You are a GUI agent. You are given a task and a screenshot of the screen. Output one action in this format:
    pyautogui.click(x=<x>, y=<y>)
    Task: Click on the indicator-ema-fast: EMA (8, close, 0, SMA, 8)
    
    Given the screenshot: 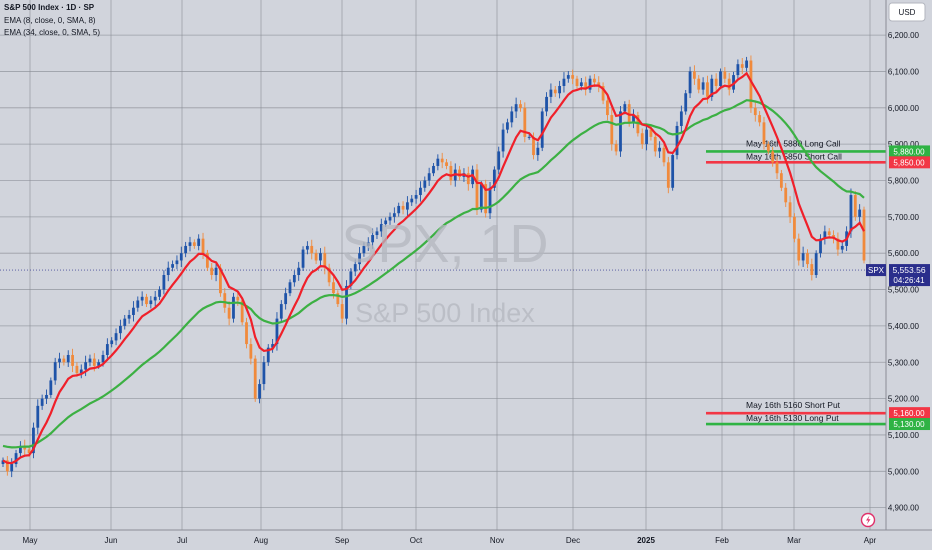 What is the action you would take?
    pyautogui.click(x=50, y=20)
    